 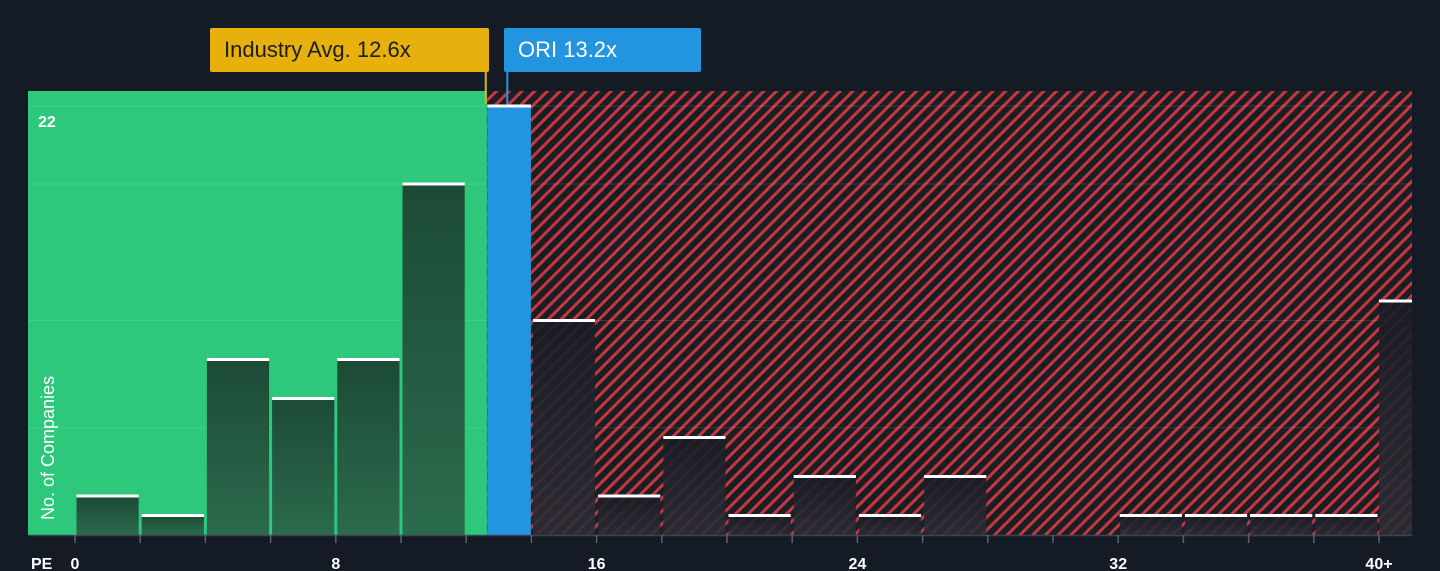 What do you see at coordinates (349, 50) in the screenshot?
I see `industry-avg-callout: Industry Avg. 12.6x` at bounding box center [349, 50].